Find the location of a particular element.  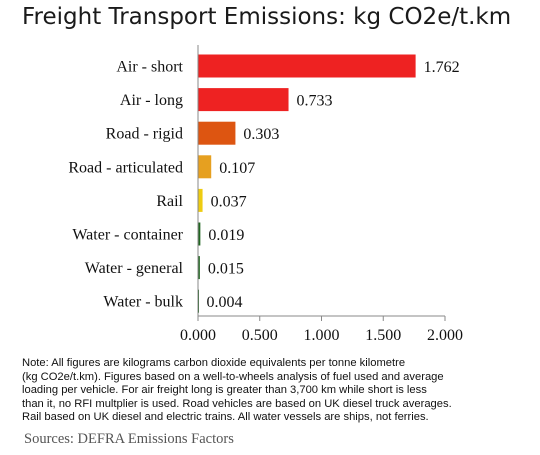

value-label-road-articulated: 0.107 is located at coordinates (237, 168).